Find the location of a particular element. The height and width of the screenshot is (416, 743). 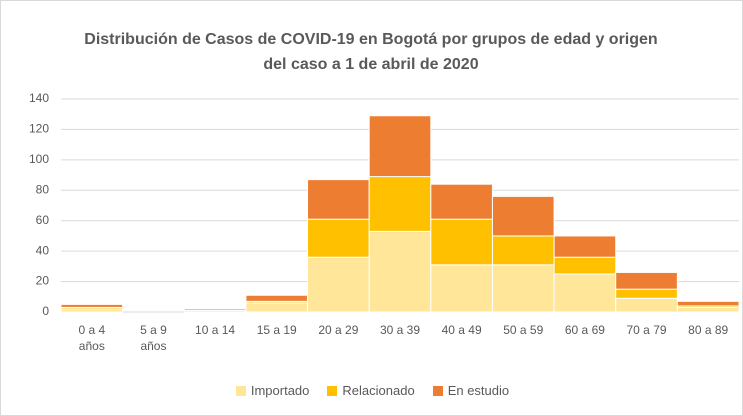

legend-item: Importado is located at coordinates (272, 390).